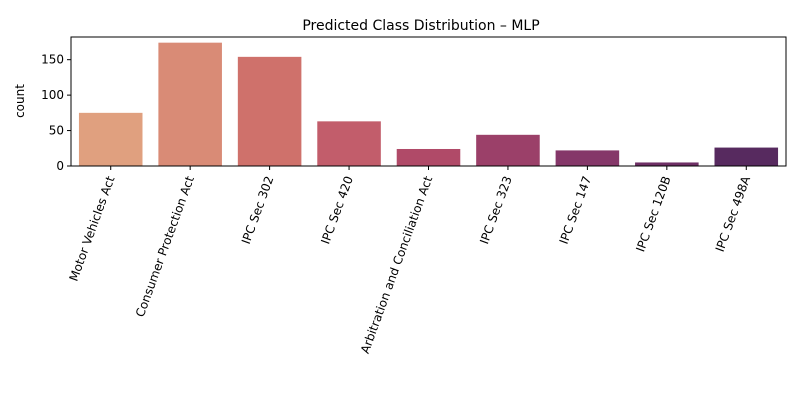  I want to click on y-tick-label: 50, so click(56, 131).